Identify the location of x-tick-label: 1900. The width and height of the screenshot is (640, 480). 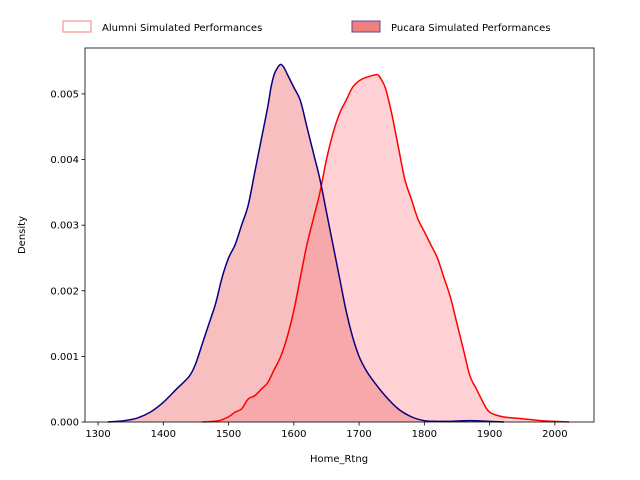
(489, 434).